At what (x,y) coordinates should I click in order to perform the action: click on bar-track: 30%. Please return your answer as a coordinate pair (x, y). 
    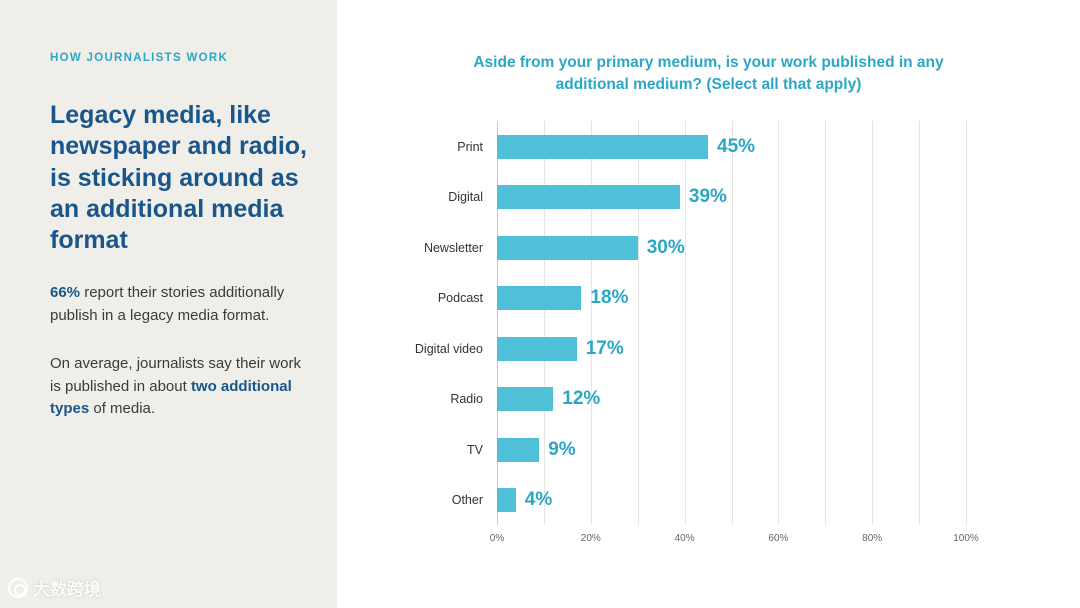
    Looking at the image, I should click on (731, 247).